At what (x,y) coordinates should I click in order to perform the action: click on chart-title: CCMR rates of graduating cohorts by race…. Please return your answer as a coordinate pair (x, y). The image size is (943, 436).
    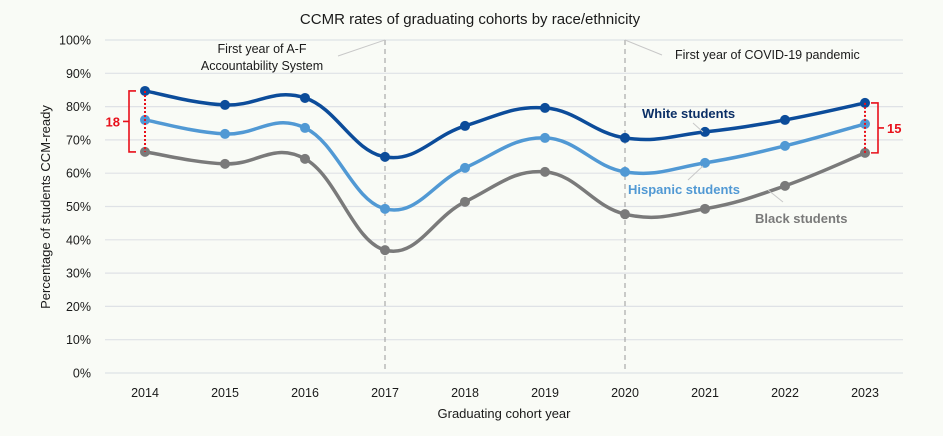
    Looking at the image, I should click on (470, 19).